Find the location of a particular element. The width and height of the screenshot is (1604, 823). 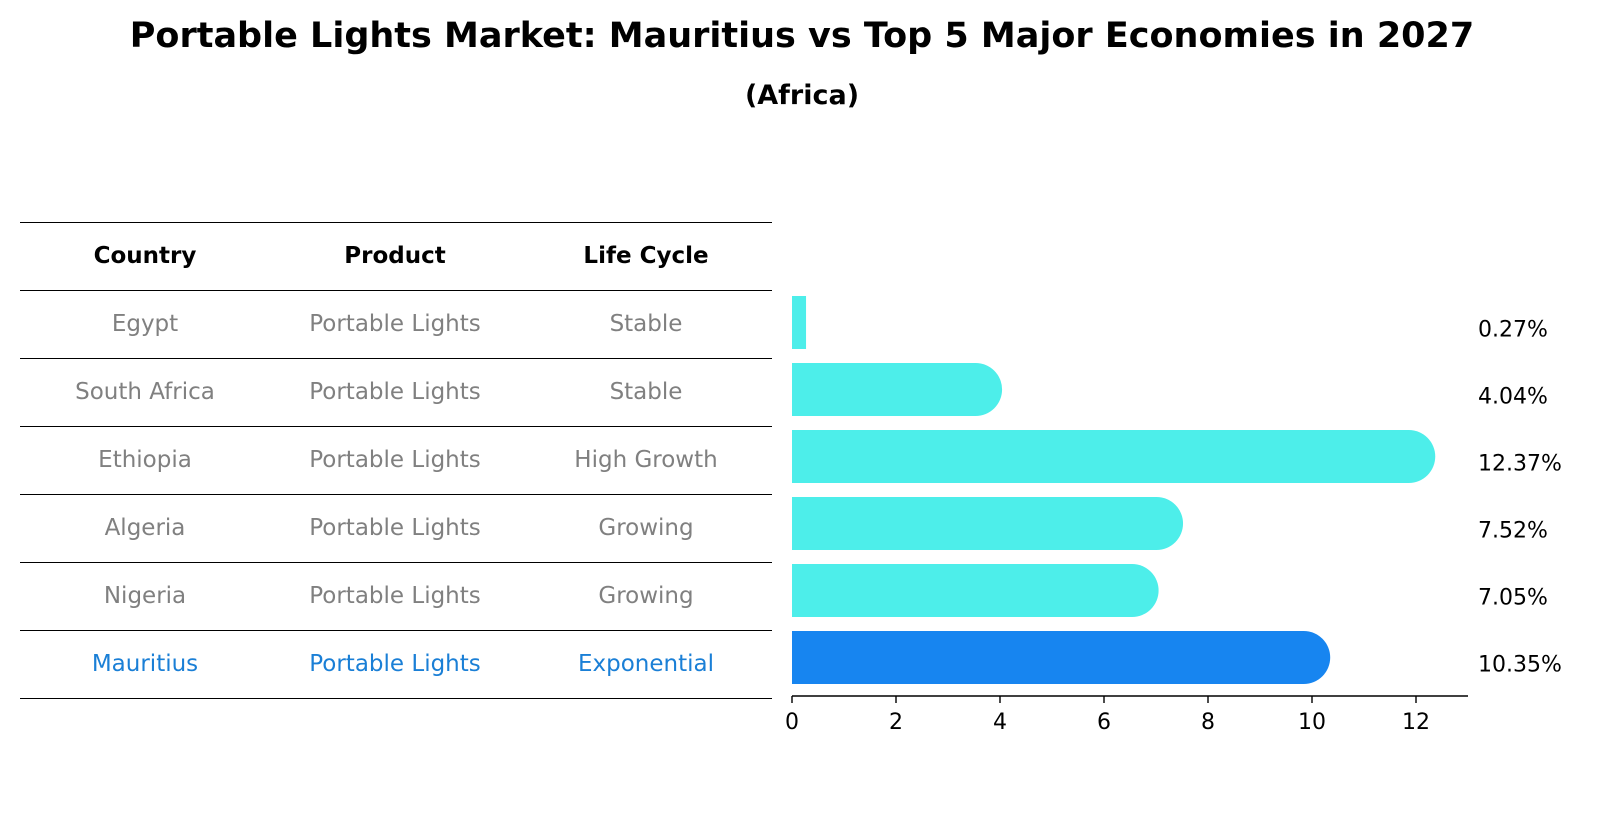

country-cell: South Africa is located at coordinates (145, 392).